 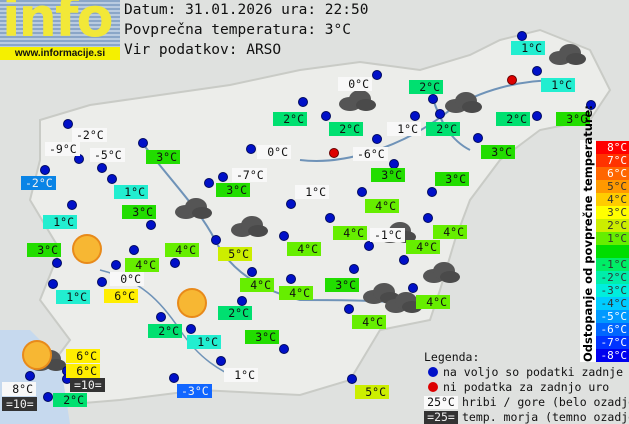 What do you see at coordinates (370, 154) in the screenshot?
I see `station-temperature-label: -6°C` at bounding box center [370, 154].